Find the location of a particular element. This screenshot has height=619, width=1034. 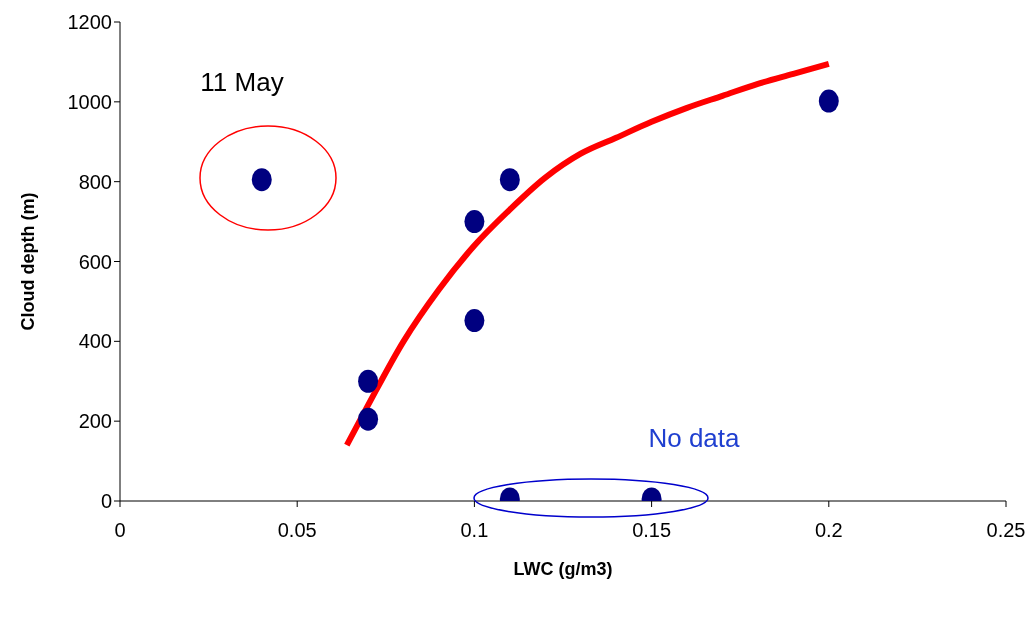

y-tick-label: 200 is located at coordinates (95, 421).